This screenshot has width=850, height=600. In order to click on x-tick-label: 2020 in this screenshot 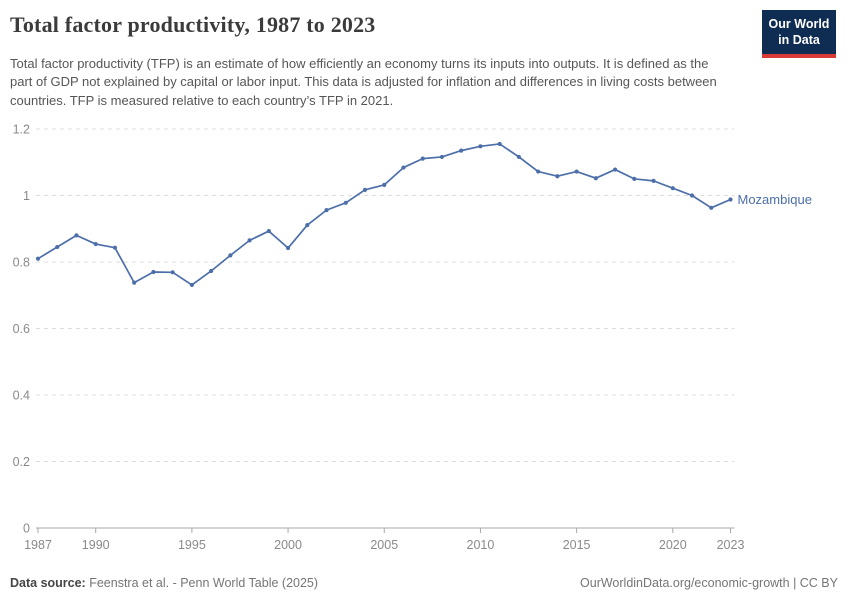, I will do `click(673, 545)`.